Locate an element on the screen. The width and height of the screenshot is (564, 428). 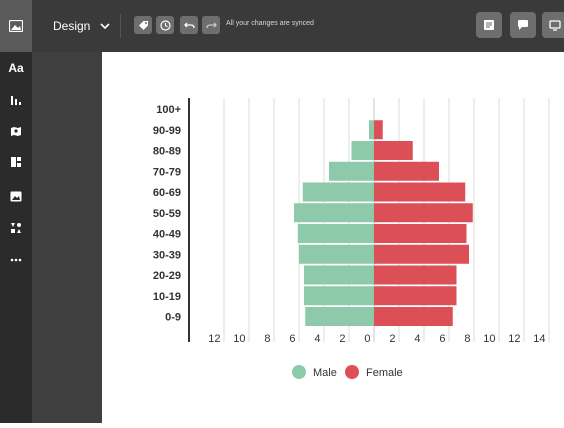
sync-status: All your changes are synced is located at coordinates (270, 23).